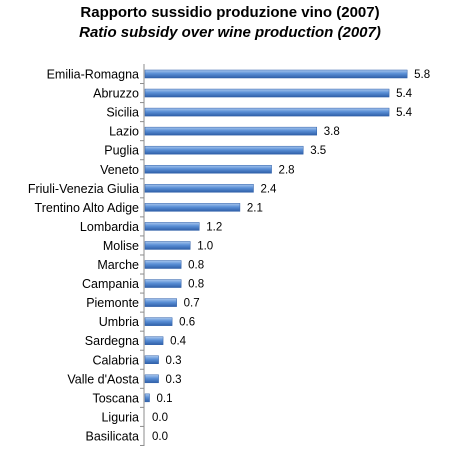 The image size is (460, 453). Describe the element at coordinates (124, 132) in the screenshot. I see `category-label: Lazio` at that location.